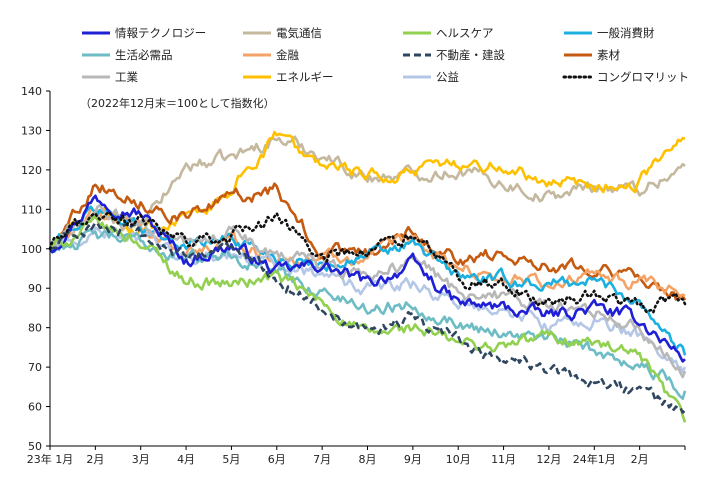  I want to click on y-tick-label: 50, so click(35, 446).